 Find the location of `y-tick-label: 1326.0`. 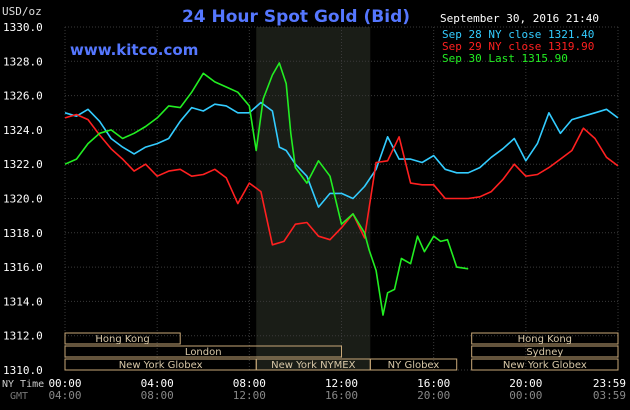

y-tick-label: 1326.0 is located at coordinates (23, 96).